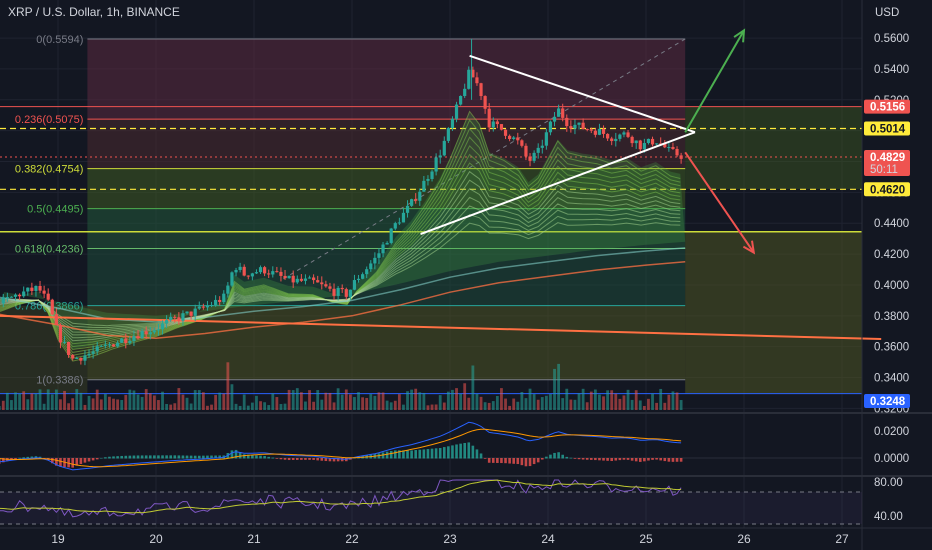  Describe the element at coordinates (714, 81) in the screenshot. I see `arrow-up-shaft` at that location.